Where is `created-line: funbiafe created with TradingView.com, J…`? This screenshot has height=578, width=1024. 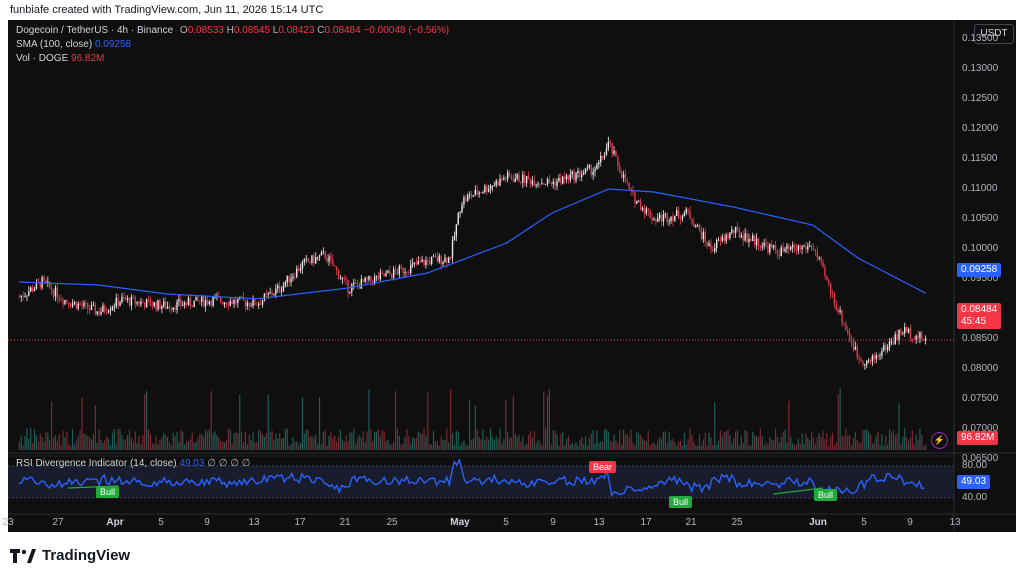 created-line: funbiafe created with TradingView.com, J… is located at coordinates (167, 10).